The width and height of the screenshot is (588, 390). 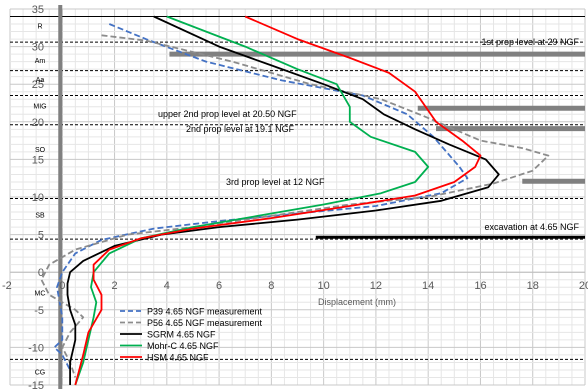 What do you see at coordinates (219, 286) in the screenshot?
I see `x-tick-label: 6` at bounding box center [219, 286].